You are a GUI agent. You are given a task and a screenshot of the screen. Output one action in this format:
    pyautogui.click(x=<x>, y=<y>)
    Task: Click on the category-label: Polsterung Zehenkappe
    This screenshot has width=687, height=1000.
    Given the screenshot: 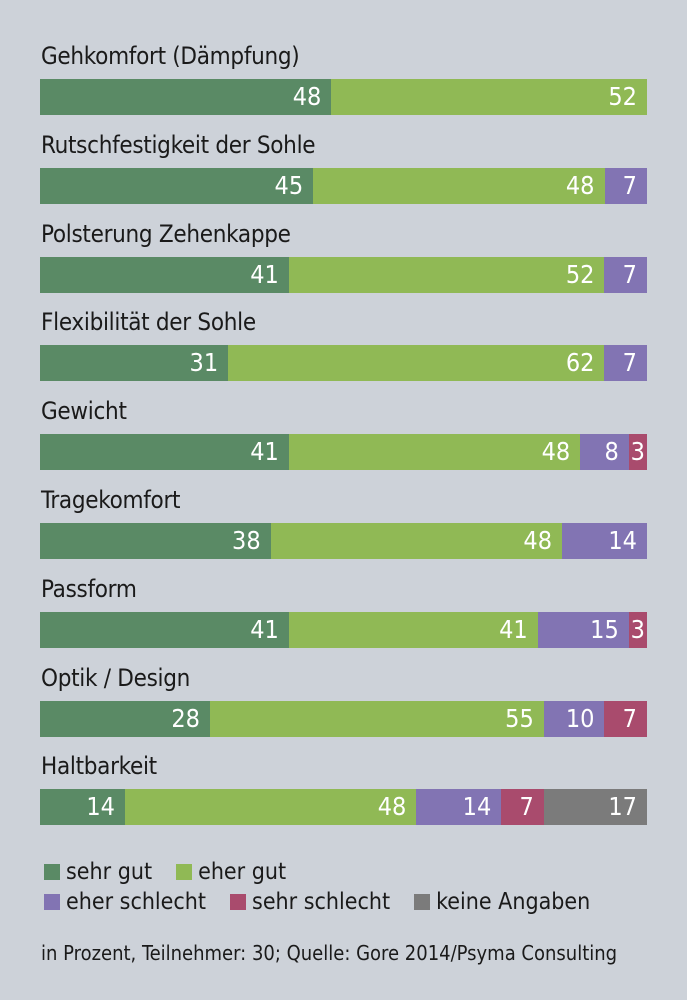 What is the action you would take?
    pyautogui.click(x=166, y=233)
    